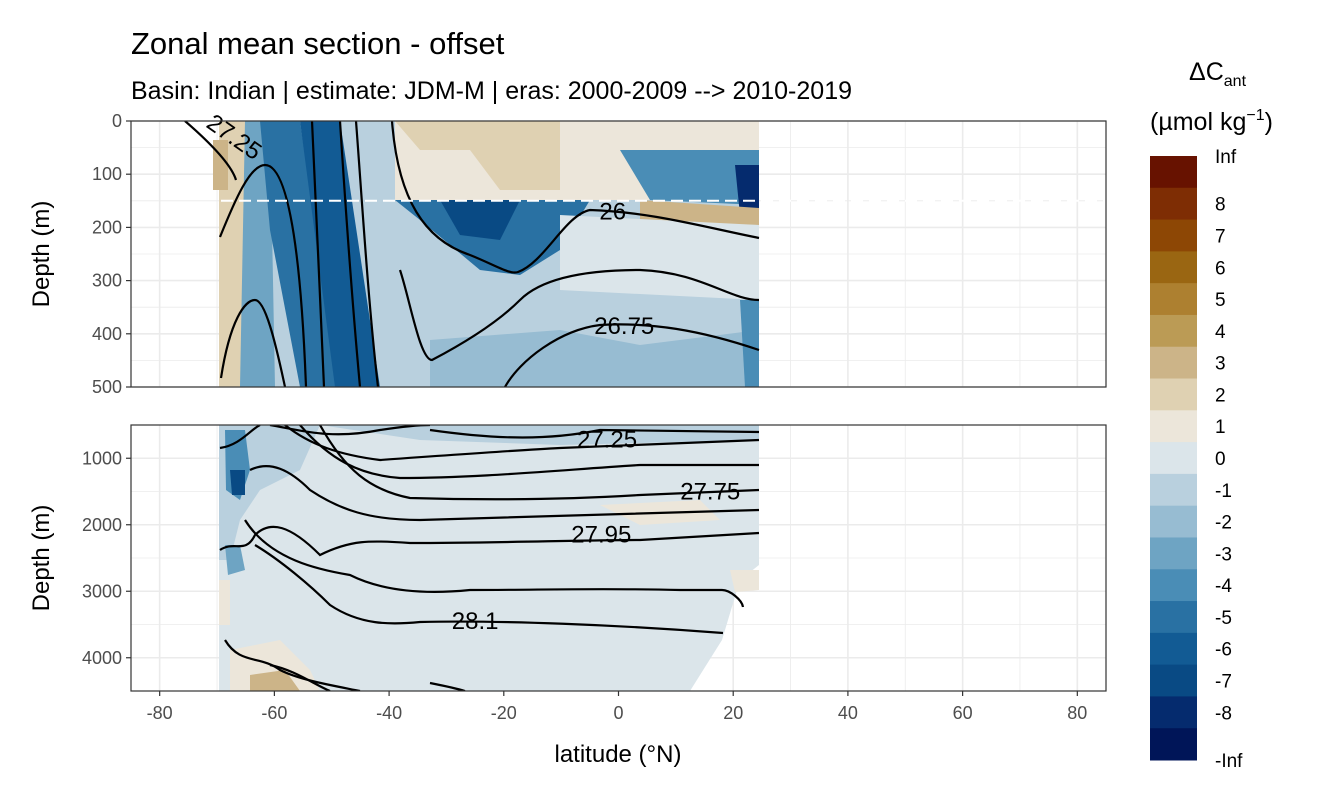 This screenshot has height=806, width=1344. I want to click on colorbar-label: 6, so click(1220, 268).